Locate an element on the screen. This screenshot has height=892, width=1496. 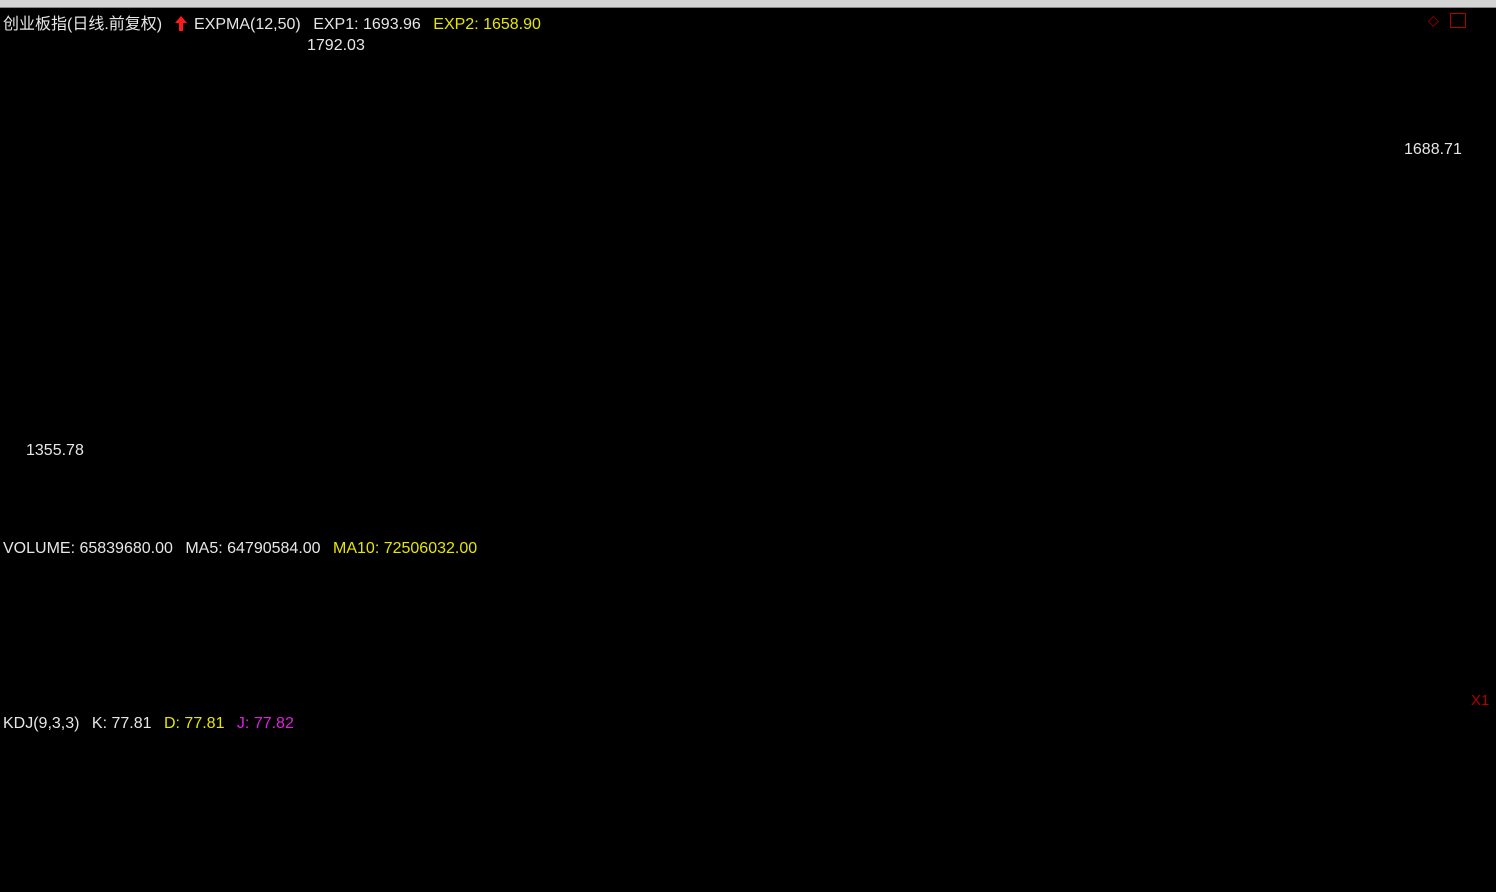
low-price-label: 1355.78 is located at coordinates (55, 450).